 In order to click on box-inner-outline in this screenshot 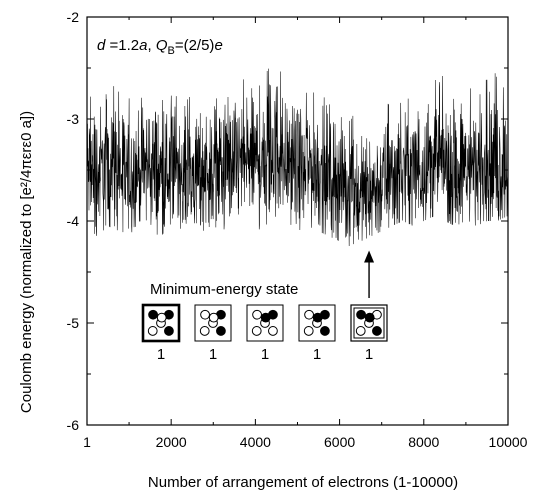, I will do `click(369, 323)`.